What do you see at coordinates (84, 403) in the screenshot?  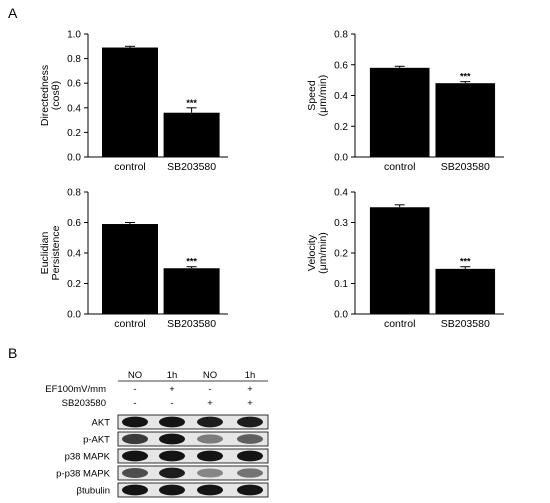 I see `condition-label: SB203580` at bounding box center [84, 403].